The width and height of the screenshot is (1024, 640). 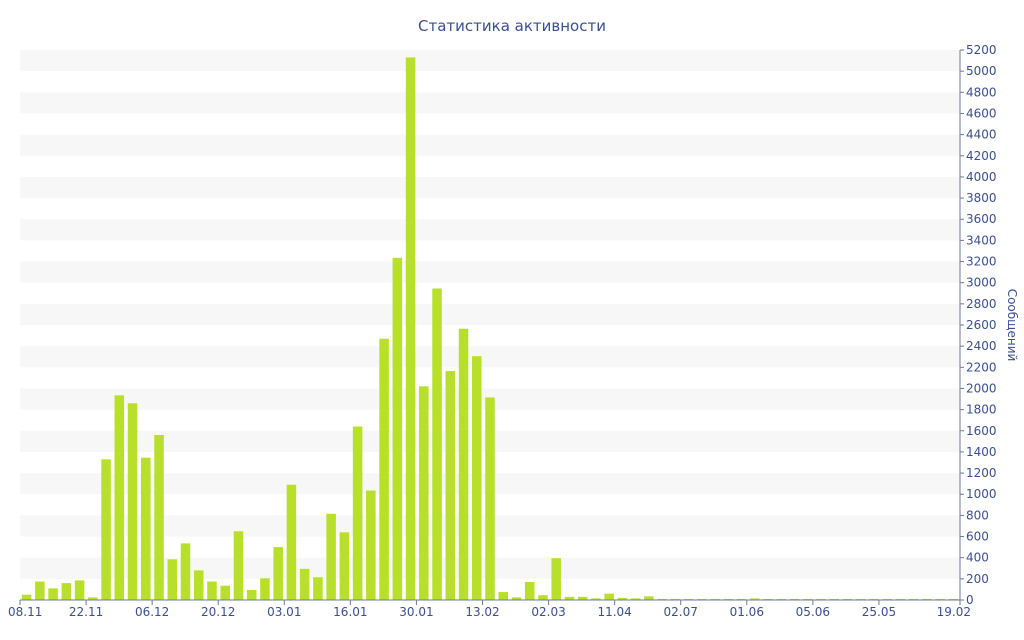 I want to click on chart-title: Статистика активности, so click(x=512, y=26).